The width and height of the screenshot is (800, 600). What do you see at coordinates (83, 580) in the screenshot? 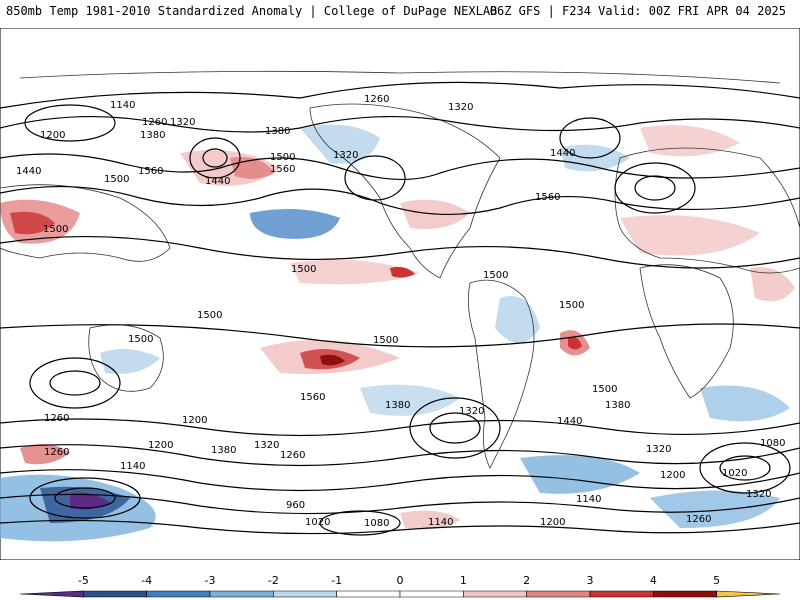
I see `colorbar-tick-label: -5` at bounding box center [83, 580].